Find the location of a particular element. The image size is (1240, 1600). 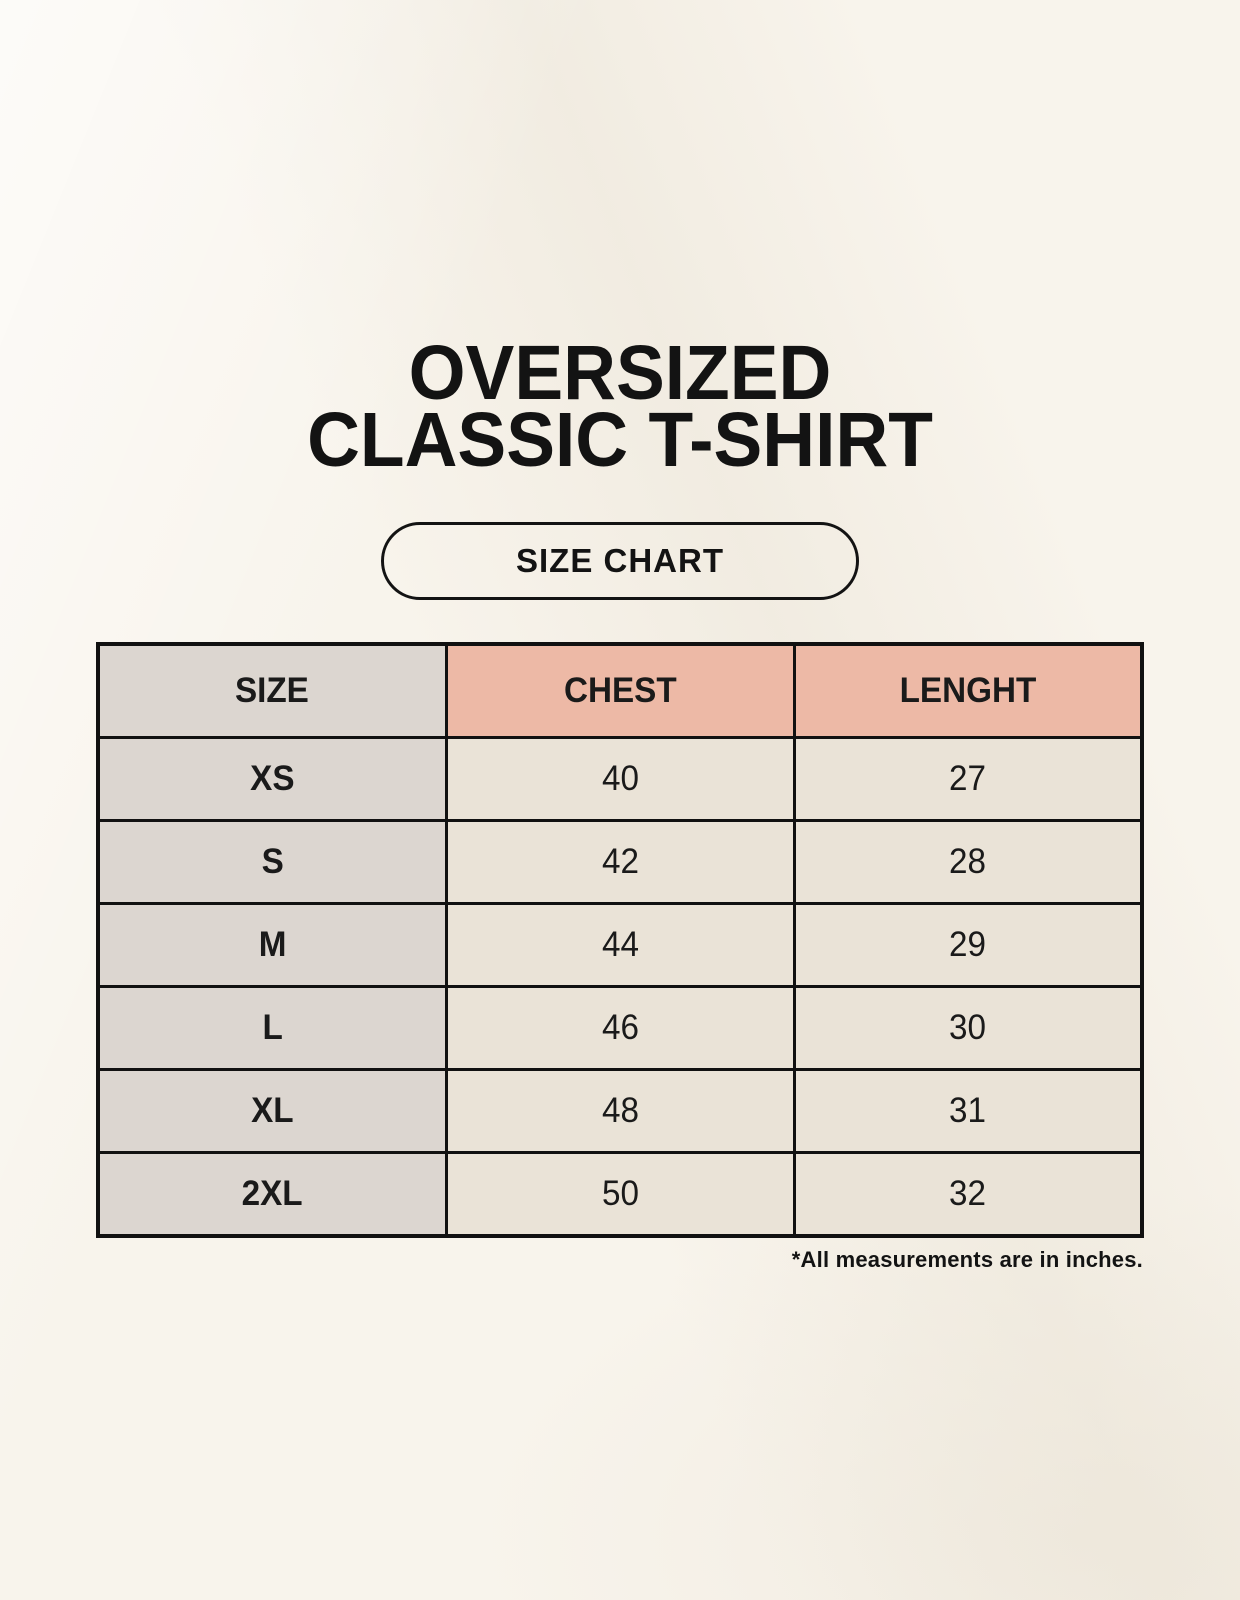

chest-cell: 42 is located at coordinates (620, 862).